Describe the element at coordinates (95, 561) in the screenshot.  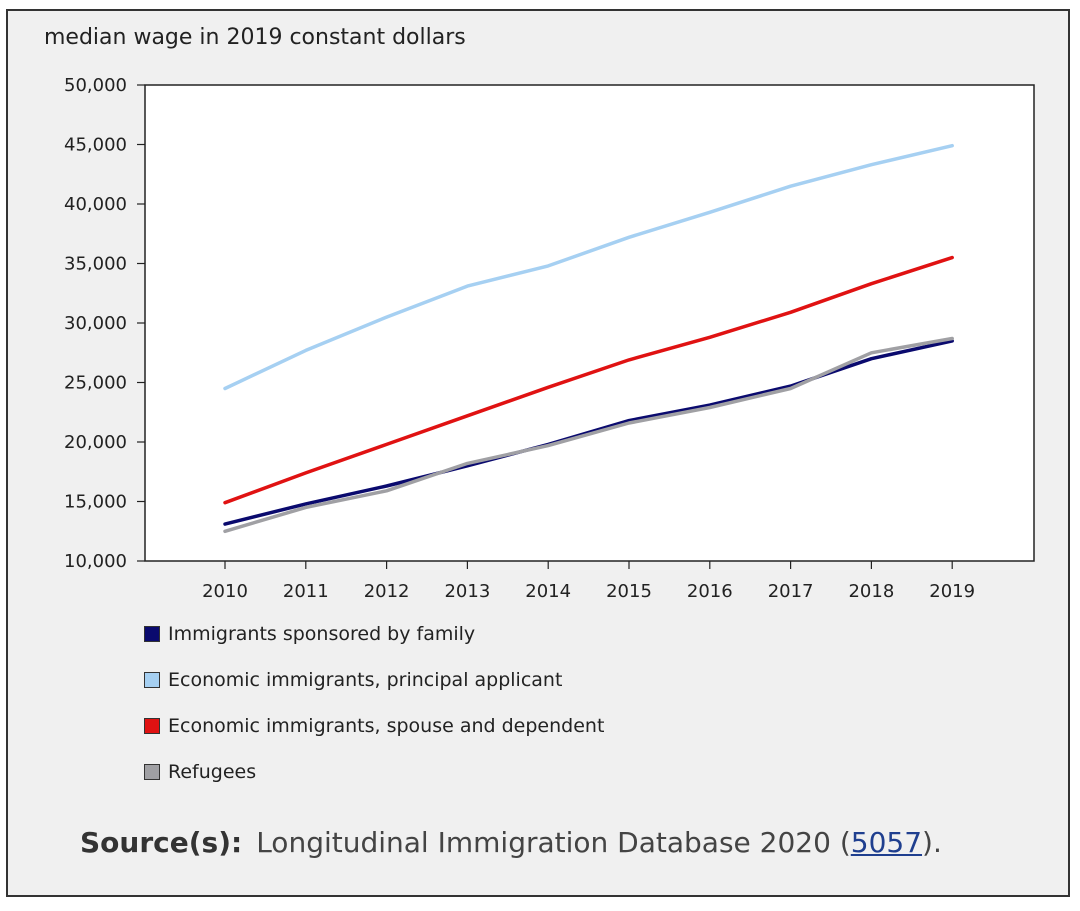
I see `y-tick-label: 10,000` at that location.